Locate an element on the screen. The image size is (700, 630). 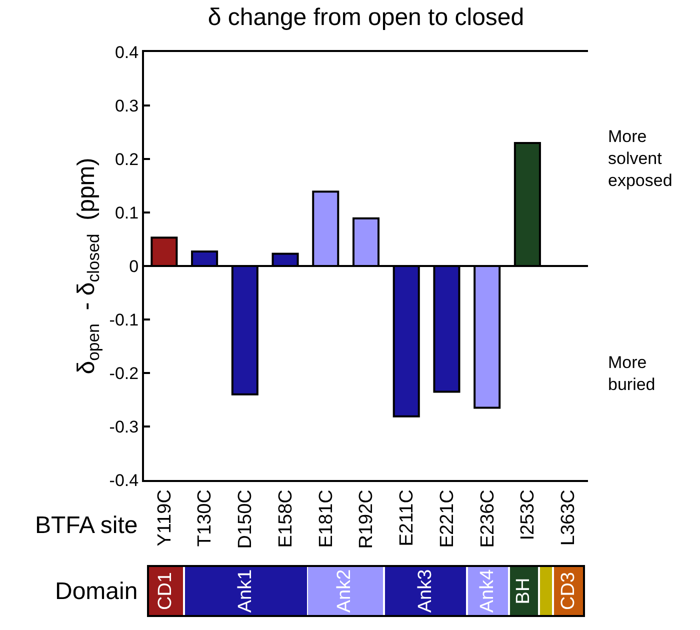
y-tick-label: -0.2 is located at coordinates (124, 373).